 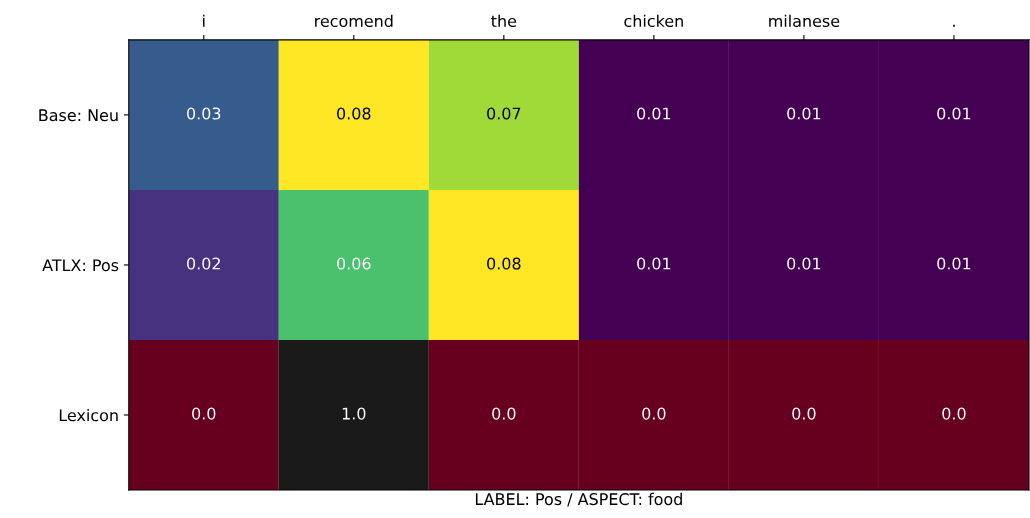 I want to click on data-label: 0.07, so click(x=504, y=113).